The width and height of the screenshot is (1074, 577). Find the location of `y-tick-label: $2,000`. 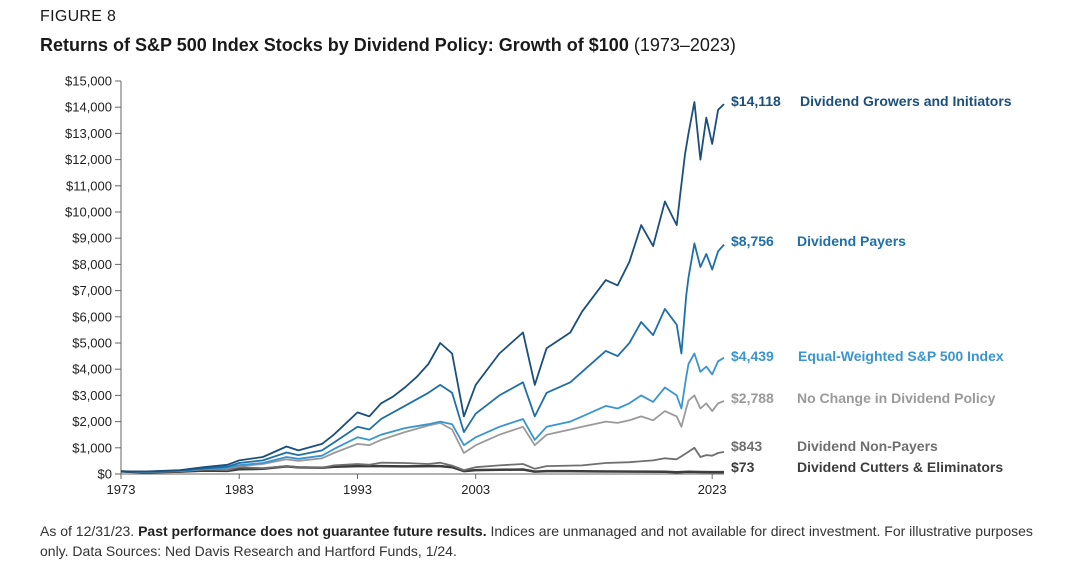

y-tick-label: $2,000 is located at coordinates (92, 421).